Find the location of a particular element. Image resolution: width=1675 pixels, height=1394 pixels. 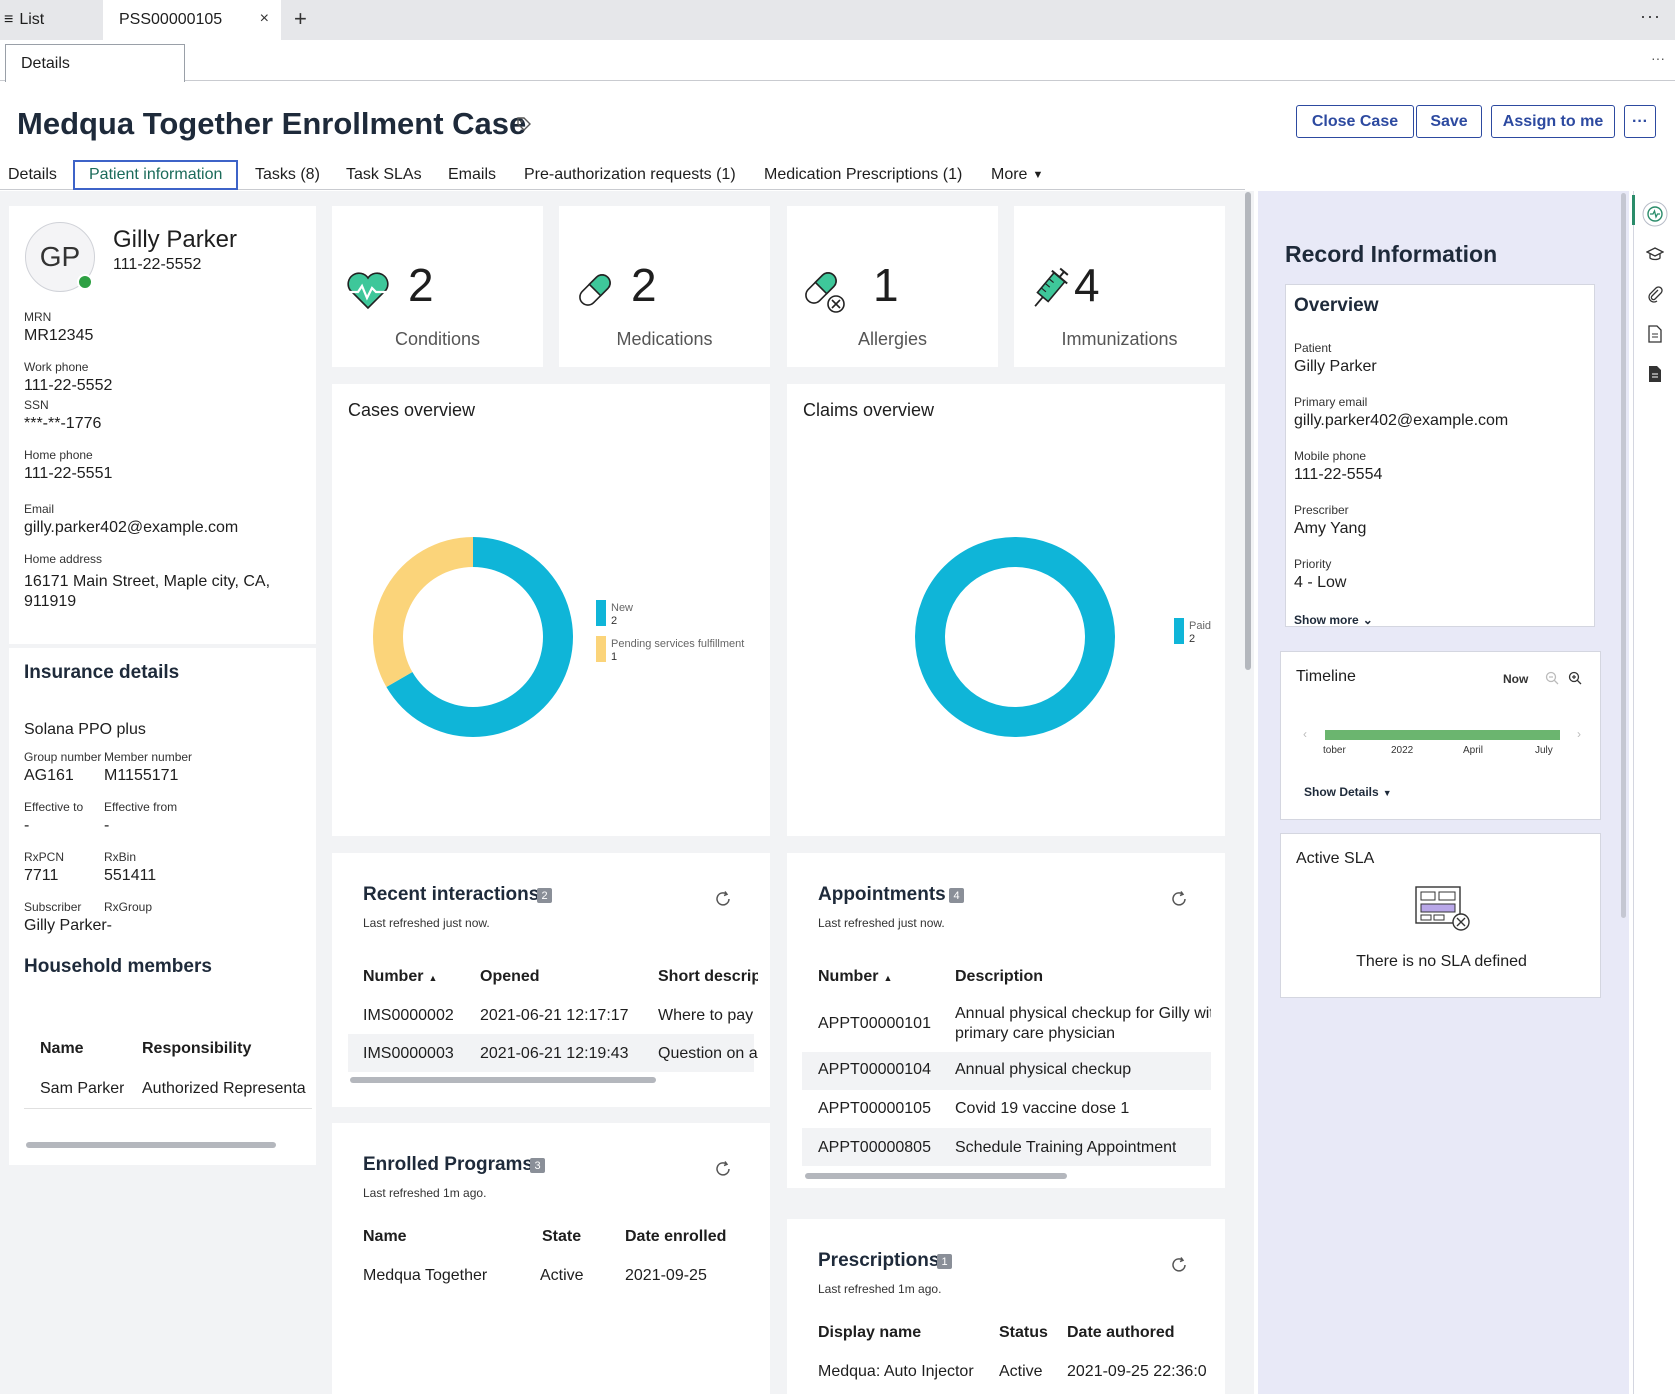

tab-case-label: PSS00000105 is located at coordinates (171, 19).